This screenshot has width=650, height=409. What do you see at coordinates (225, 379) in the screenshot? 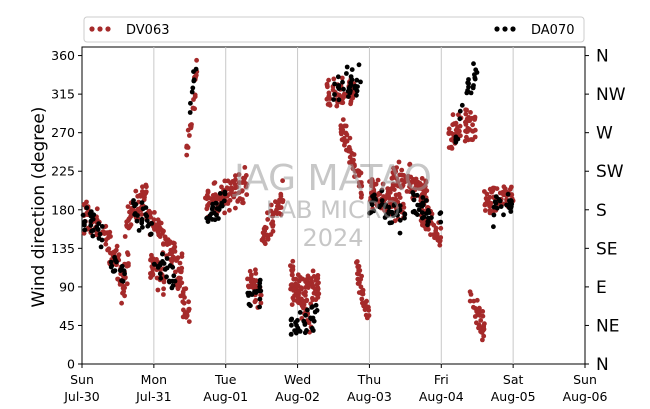
I see `x-tick-day: Tue` at bounding box center [225, 379].